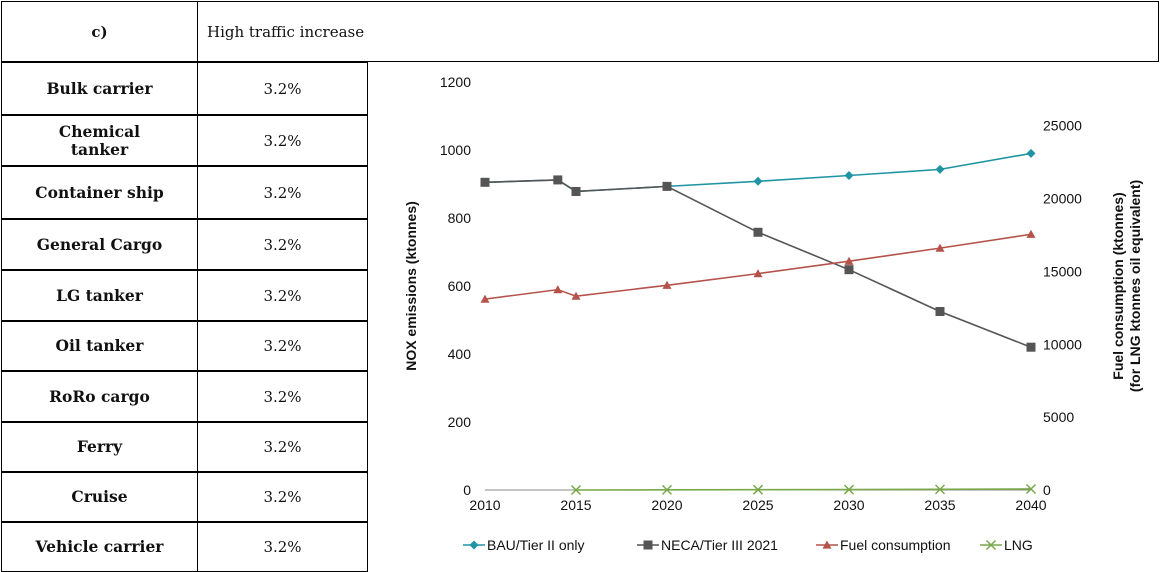 This screenshot has width=1160, height=572. I want to click on row-name: General Cargo, so click(99, 244).